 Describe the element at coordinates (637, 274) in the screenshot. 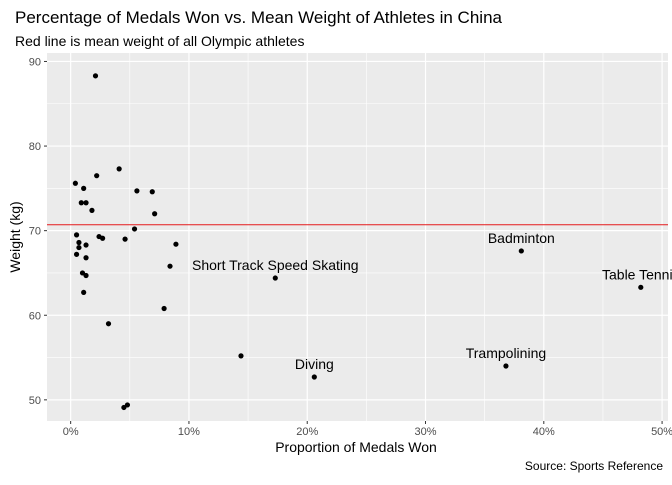

I see `point-label: Table Tennis` at that location.